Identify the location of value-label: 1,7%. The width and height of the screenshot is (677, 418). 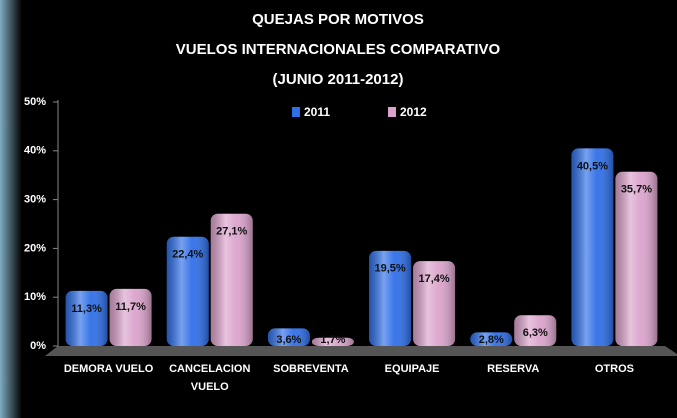
(332, 340).